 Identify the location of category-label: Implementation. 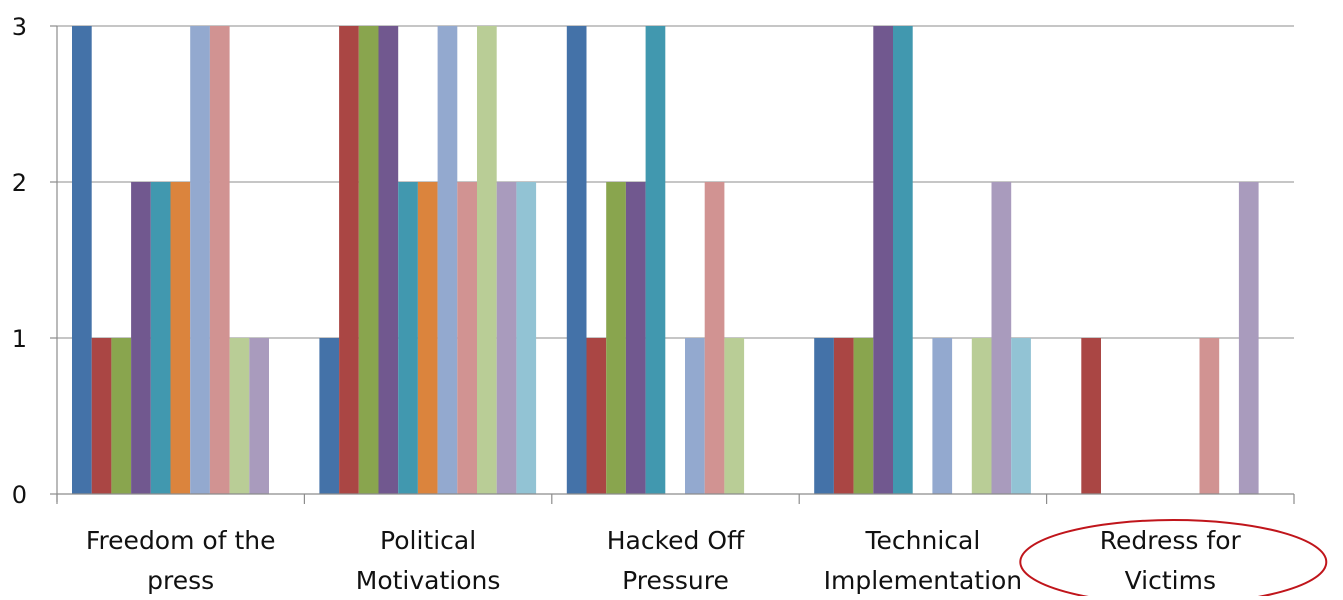
(923, 580).